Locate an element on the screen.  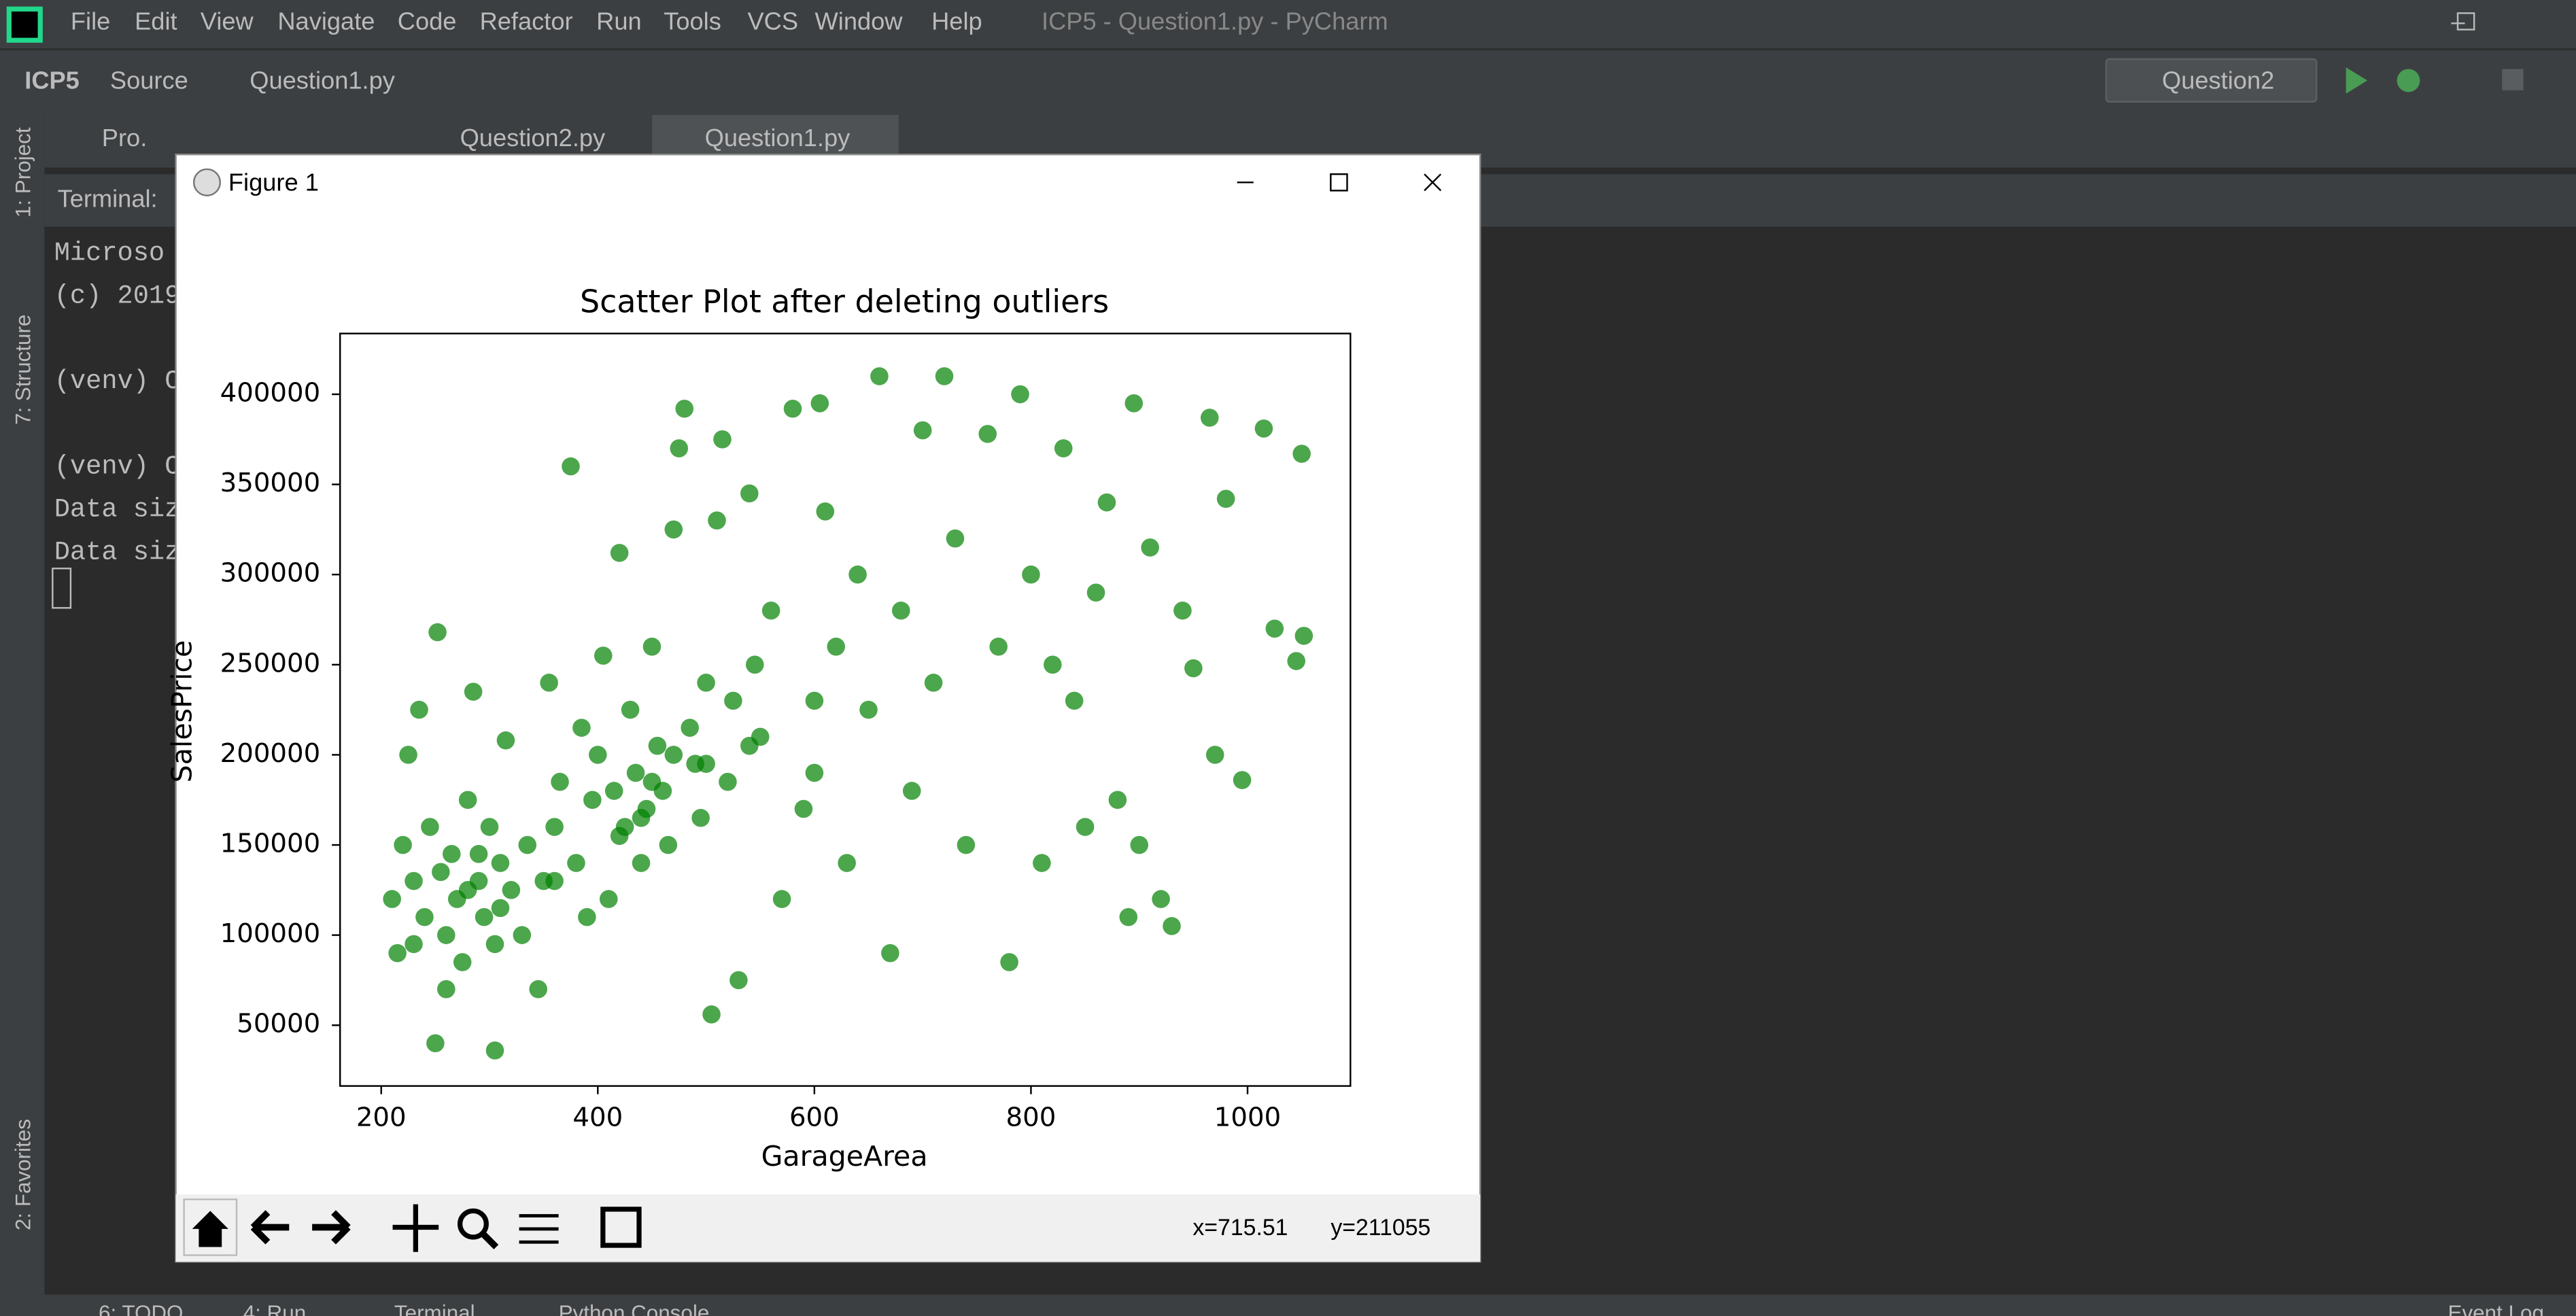
menu-item: Help is located at coordinates (956, 21).